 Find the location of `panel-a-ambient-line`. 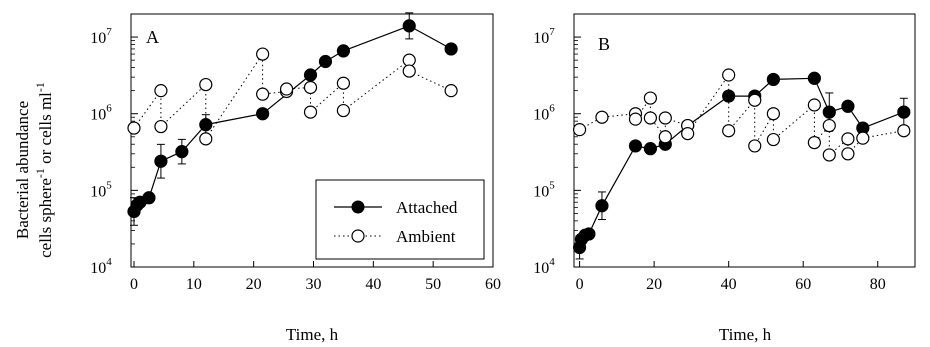

panel-a-ambient-line is located at coordinates (292, 96).